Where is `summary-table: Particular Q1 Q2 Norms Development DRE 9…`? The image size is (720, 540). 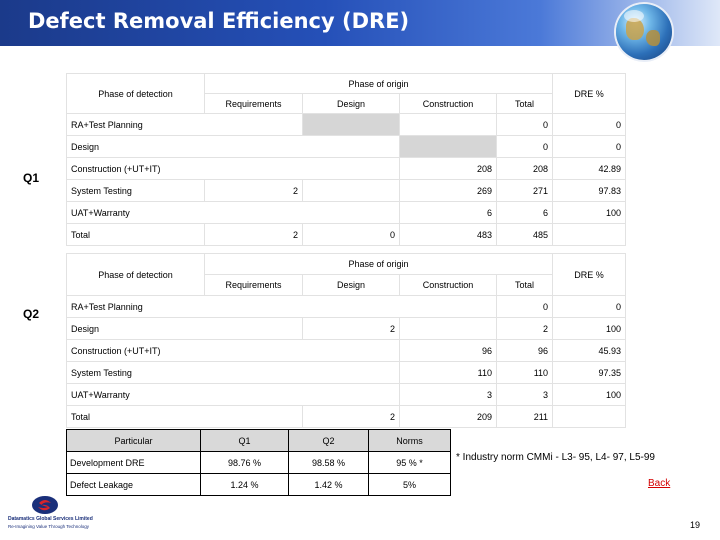 summary-table: Particular Q1 Q2 Norms Development DRE 9… is located at coordinates (258, 462).